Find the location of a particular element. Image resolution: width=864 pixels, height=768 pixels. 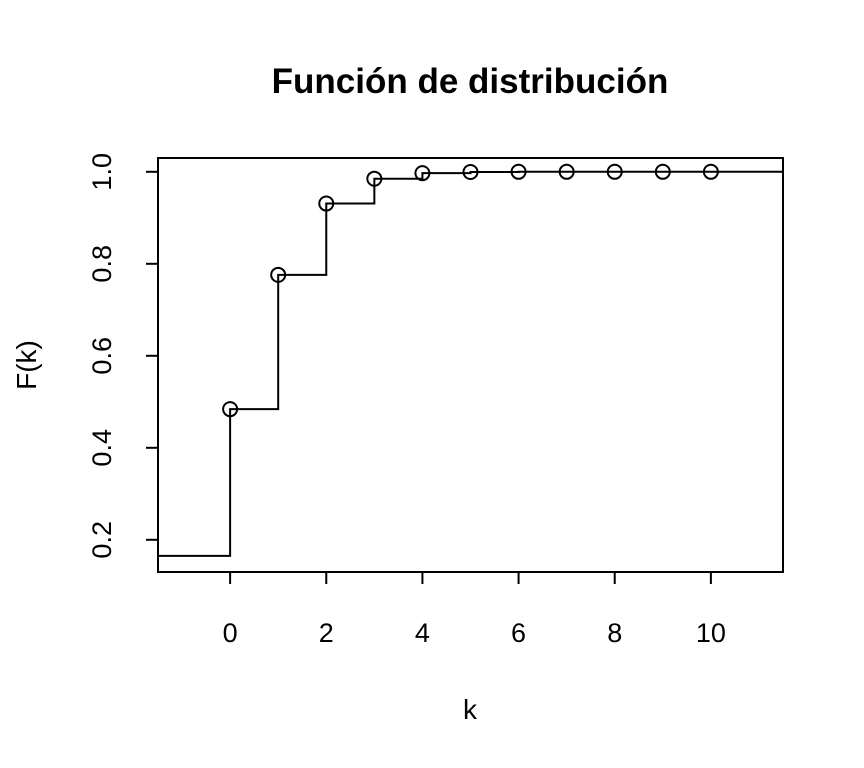

x-axis-label: k is located at coordinates (470, 709).